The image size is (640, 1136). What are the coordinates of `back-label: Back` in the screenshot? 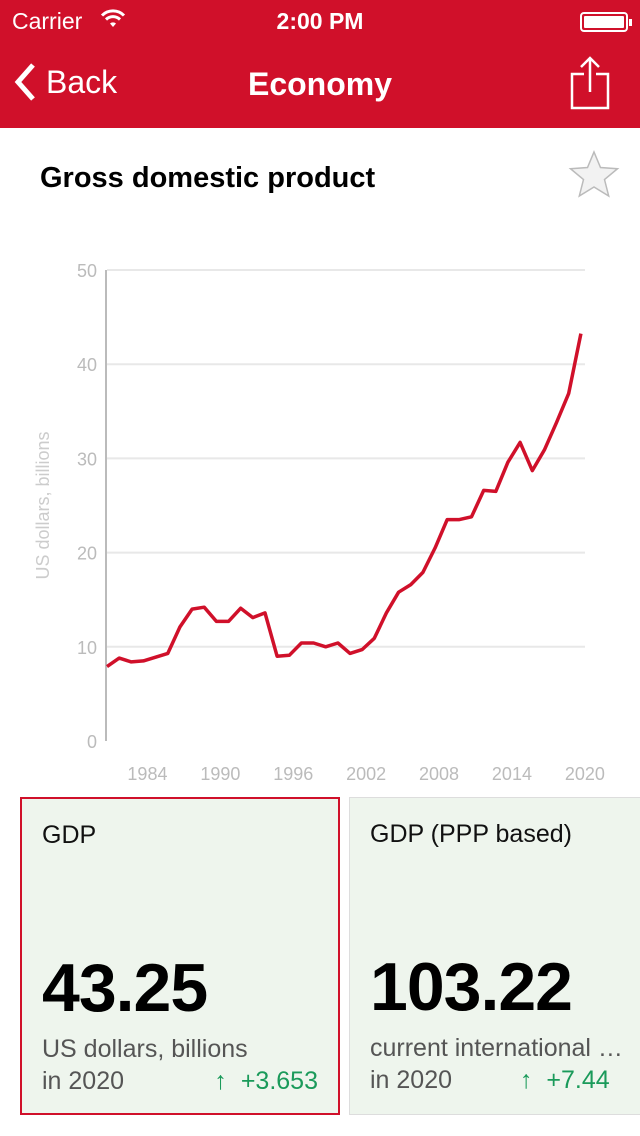 It's located at (82, 81).